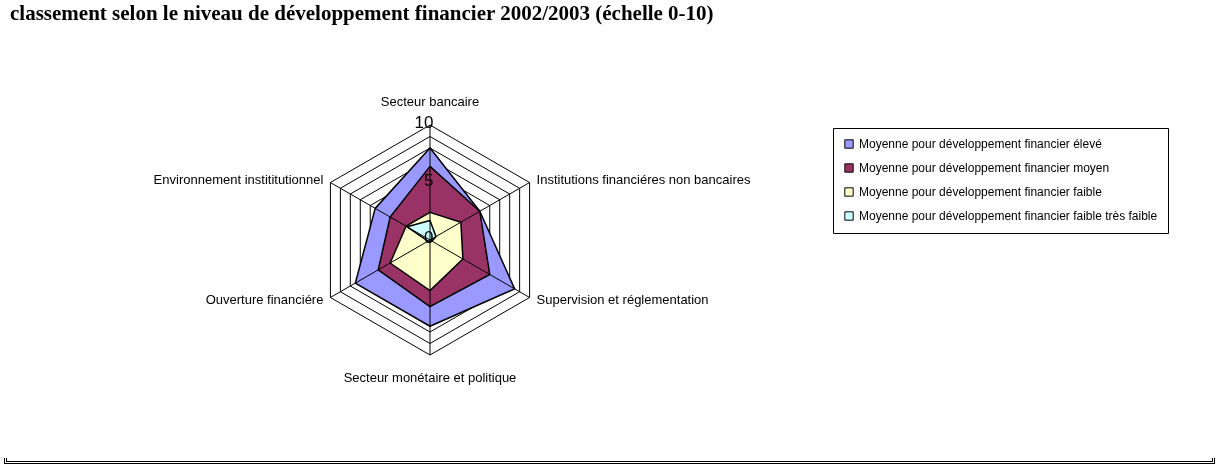 This screenshot has width=1217, height=465. I want to click on y-tick-label: 10, so click(424, 122).